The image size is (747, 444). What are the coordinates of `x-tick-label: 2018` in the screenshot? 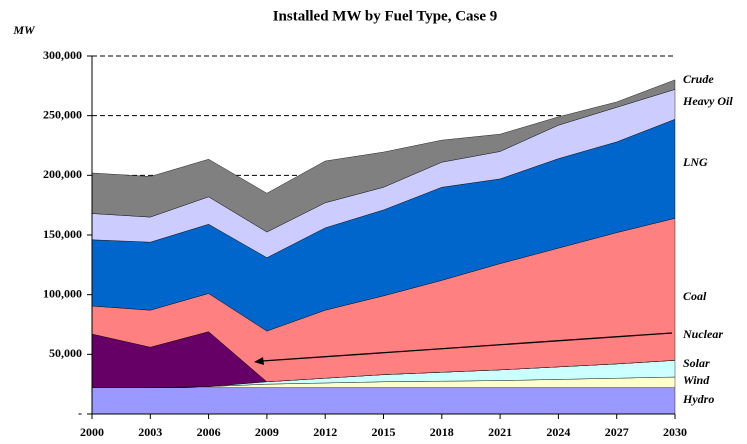 It's located at (442, 432).